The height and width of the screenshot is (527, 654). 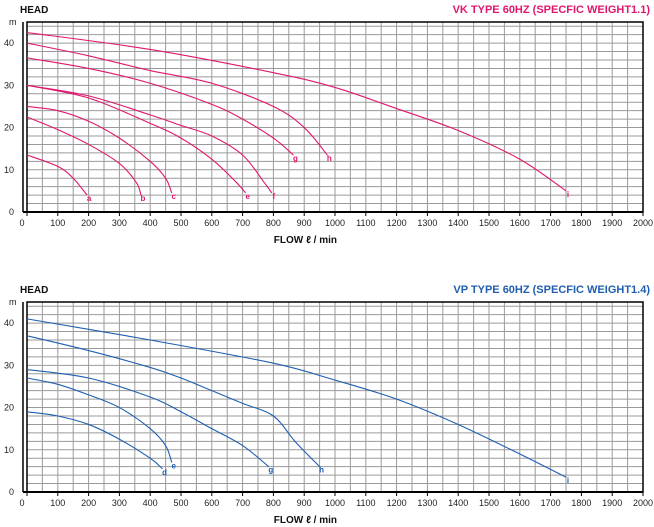 What do you see at coordinates (274, 196) in the screenshot?
I see `curve-label-f: f` at bounding box center [274, 196].